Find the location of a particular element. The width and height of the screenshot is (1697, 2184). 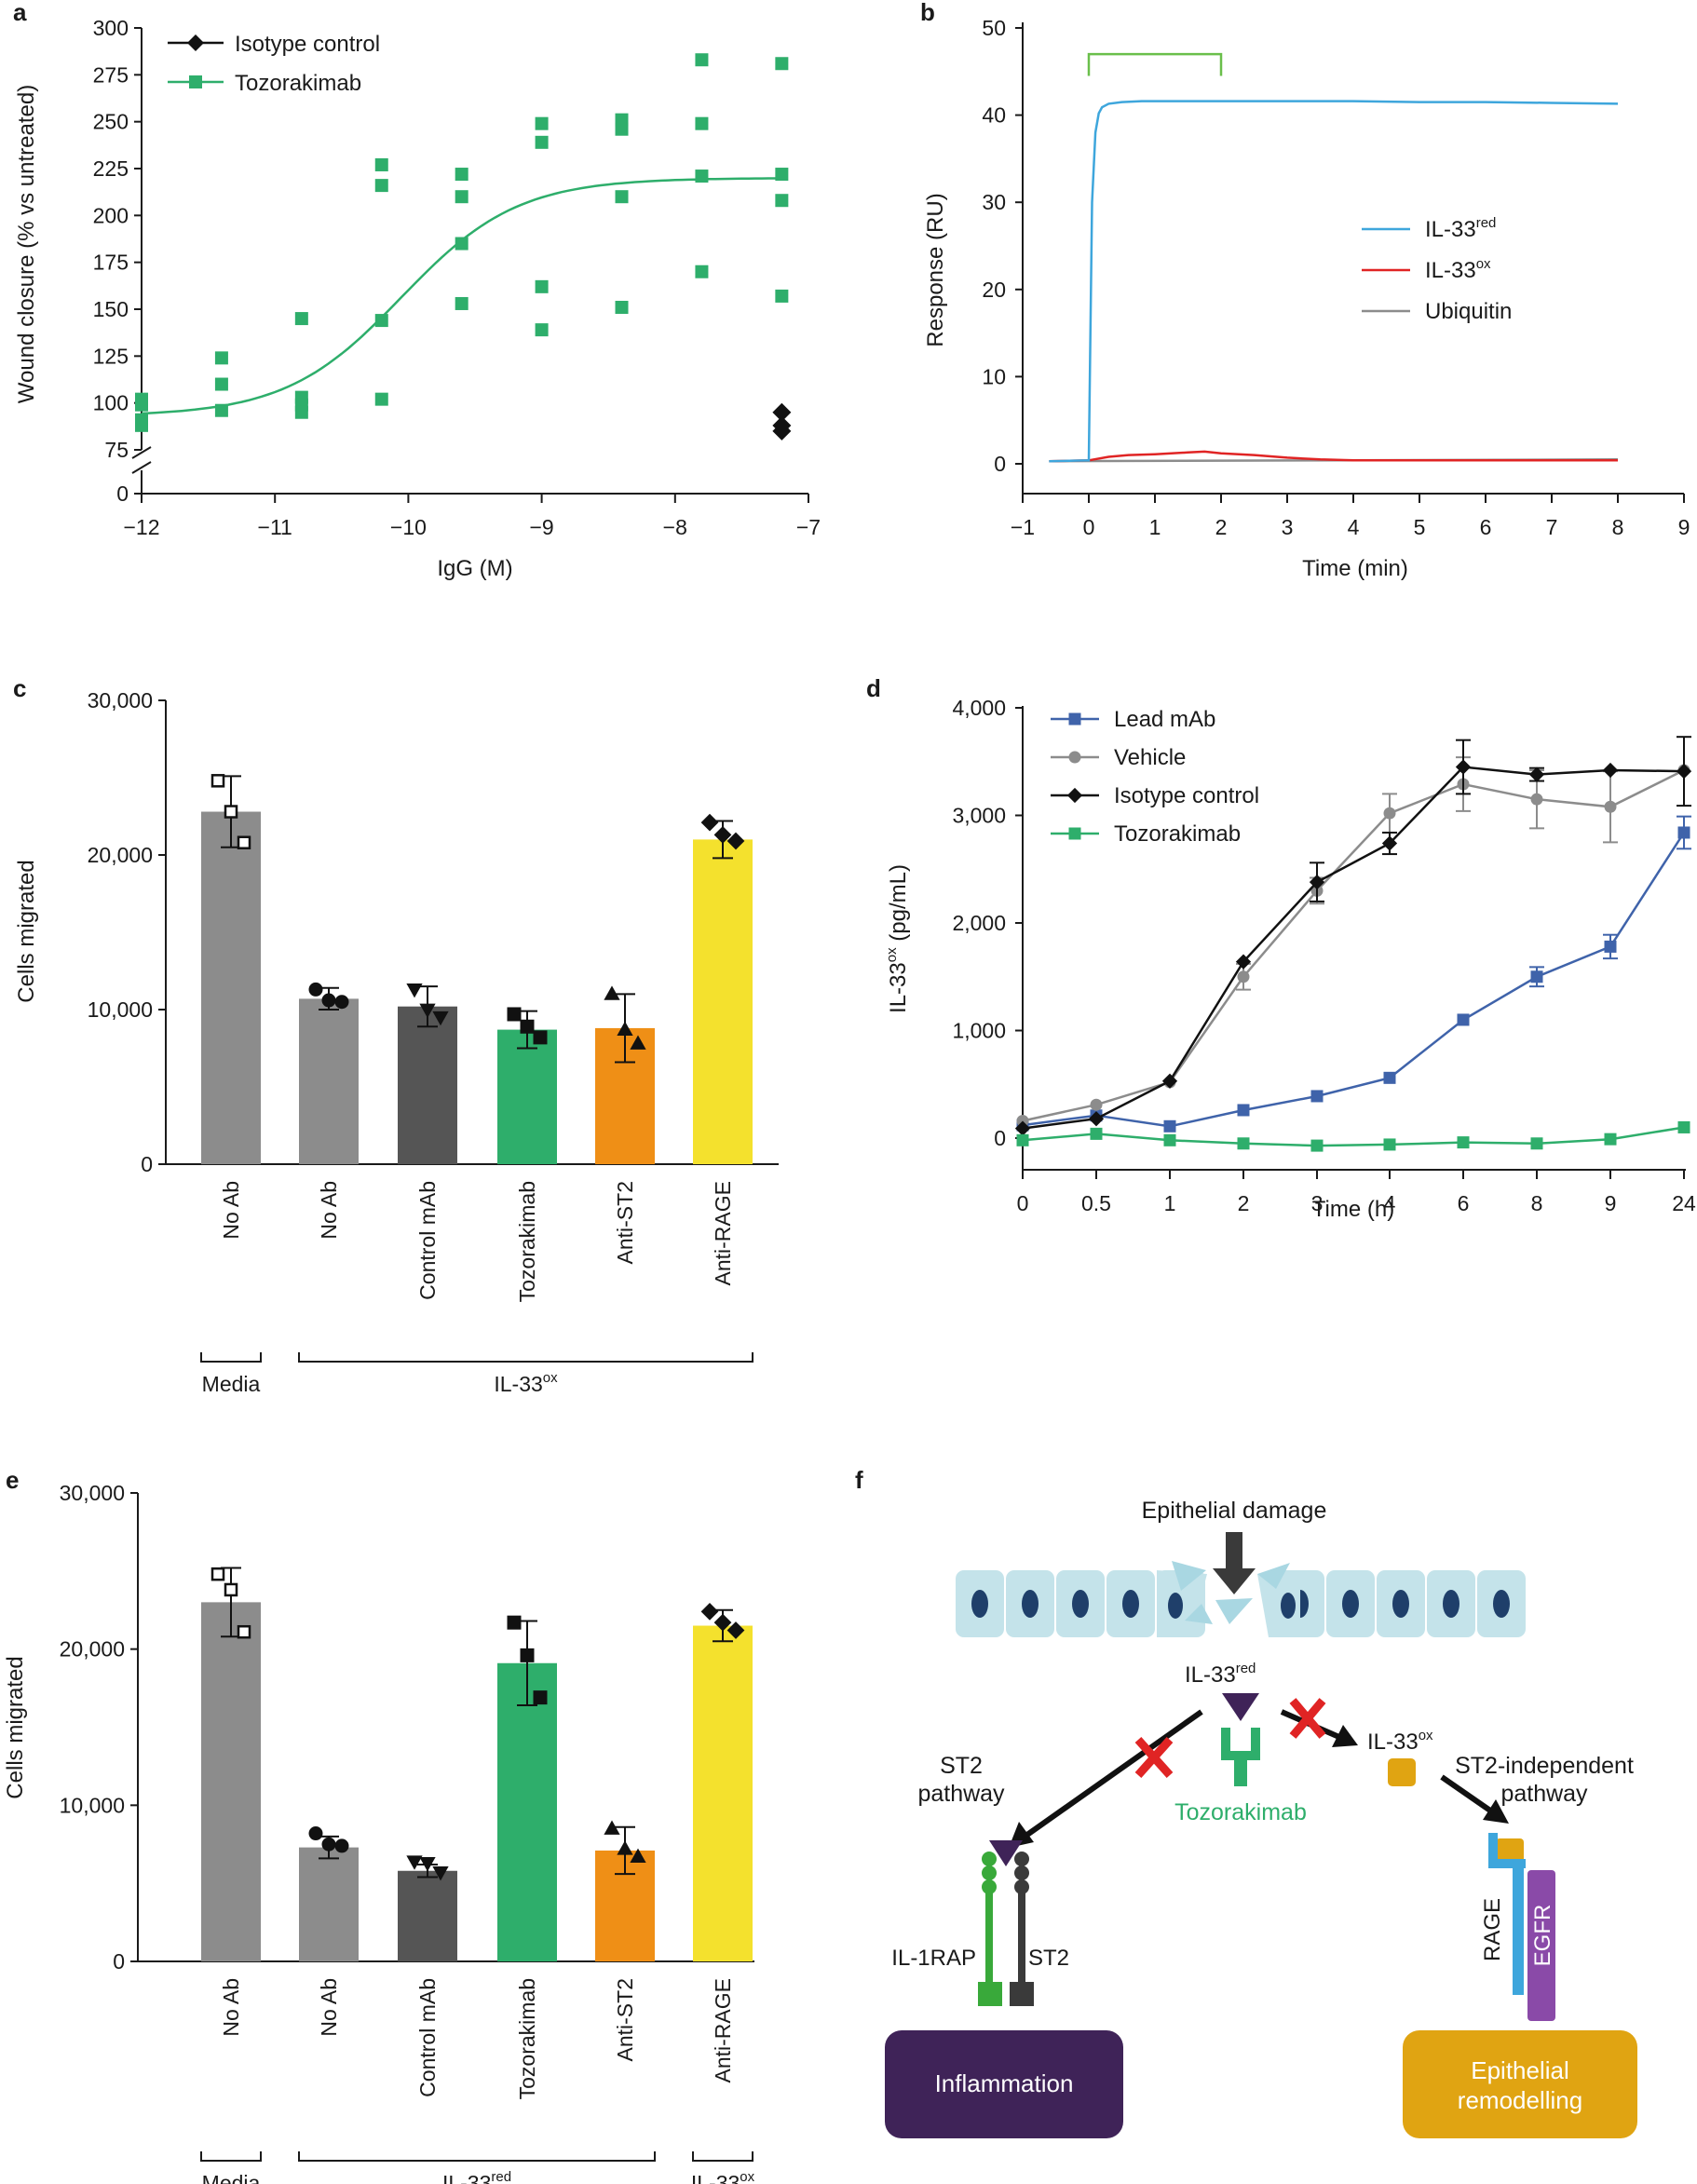

chart-d-xtick-label: 0.5 is located at coordinates (1096, 1203).